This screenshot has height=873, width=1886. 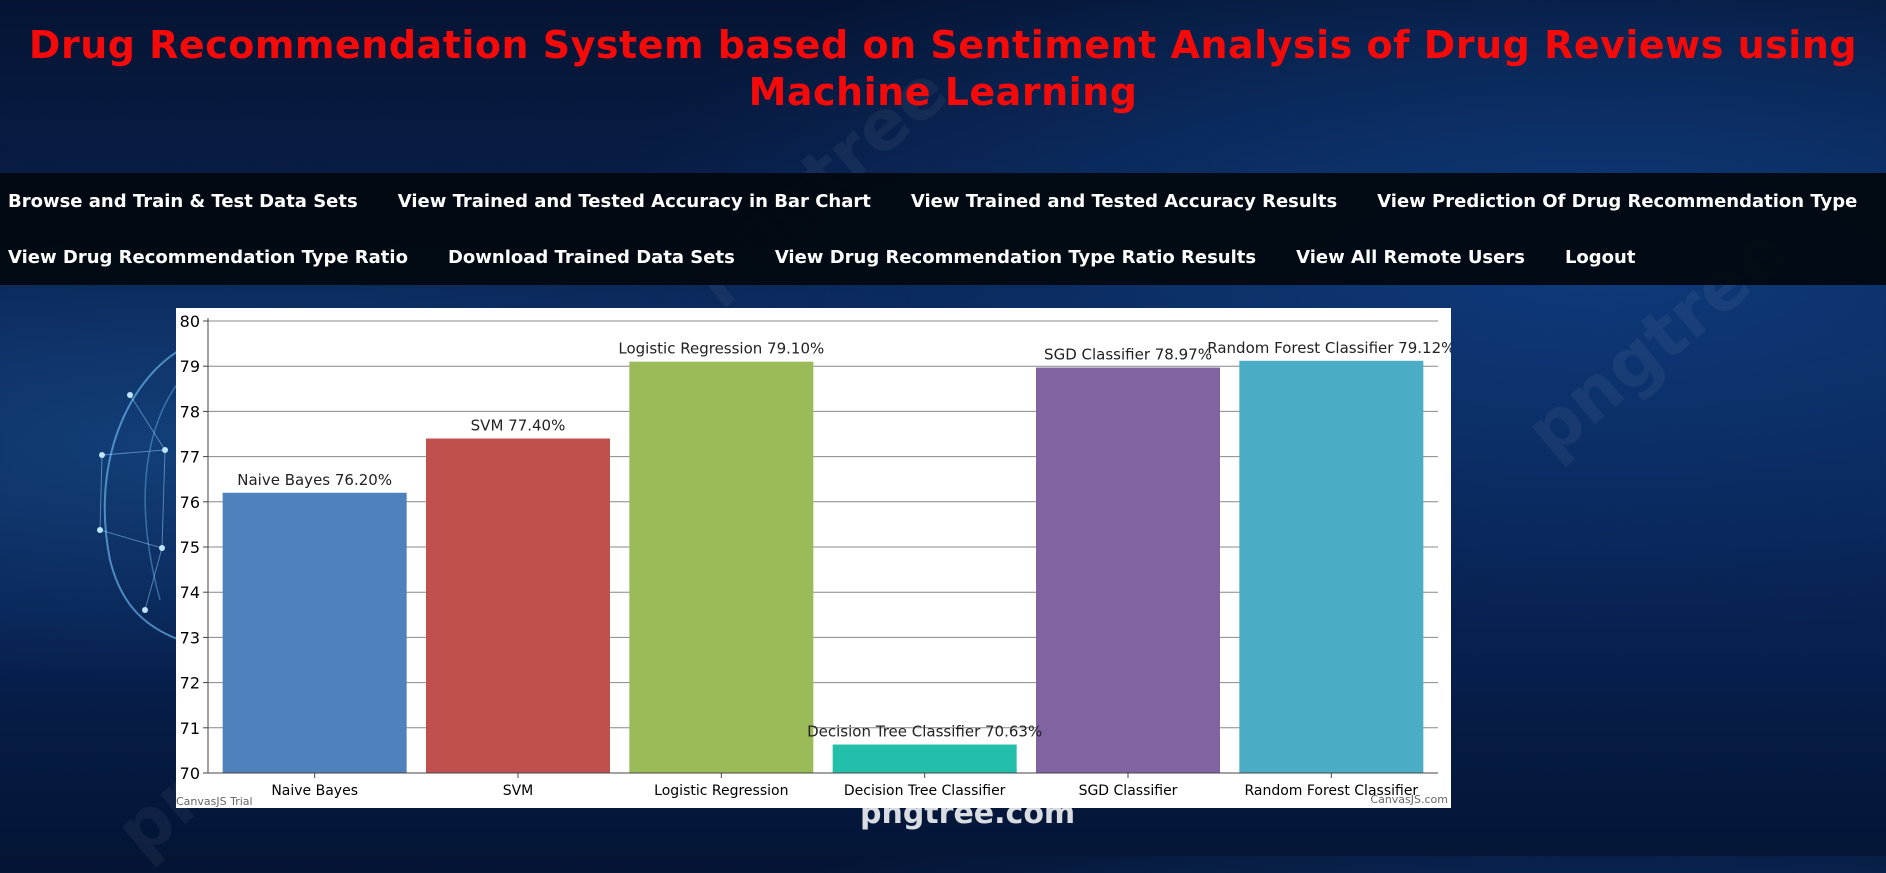 What do you see at coordinates (190, 547) in the screenshot?
I see `y-tick-label: 75` at bounding box center [190, 547].